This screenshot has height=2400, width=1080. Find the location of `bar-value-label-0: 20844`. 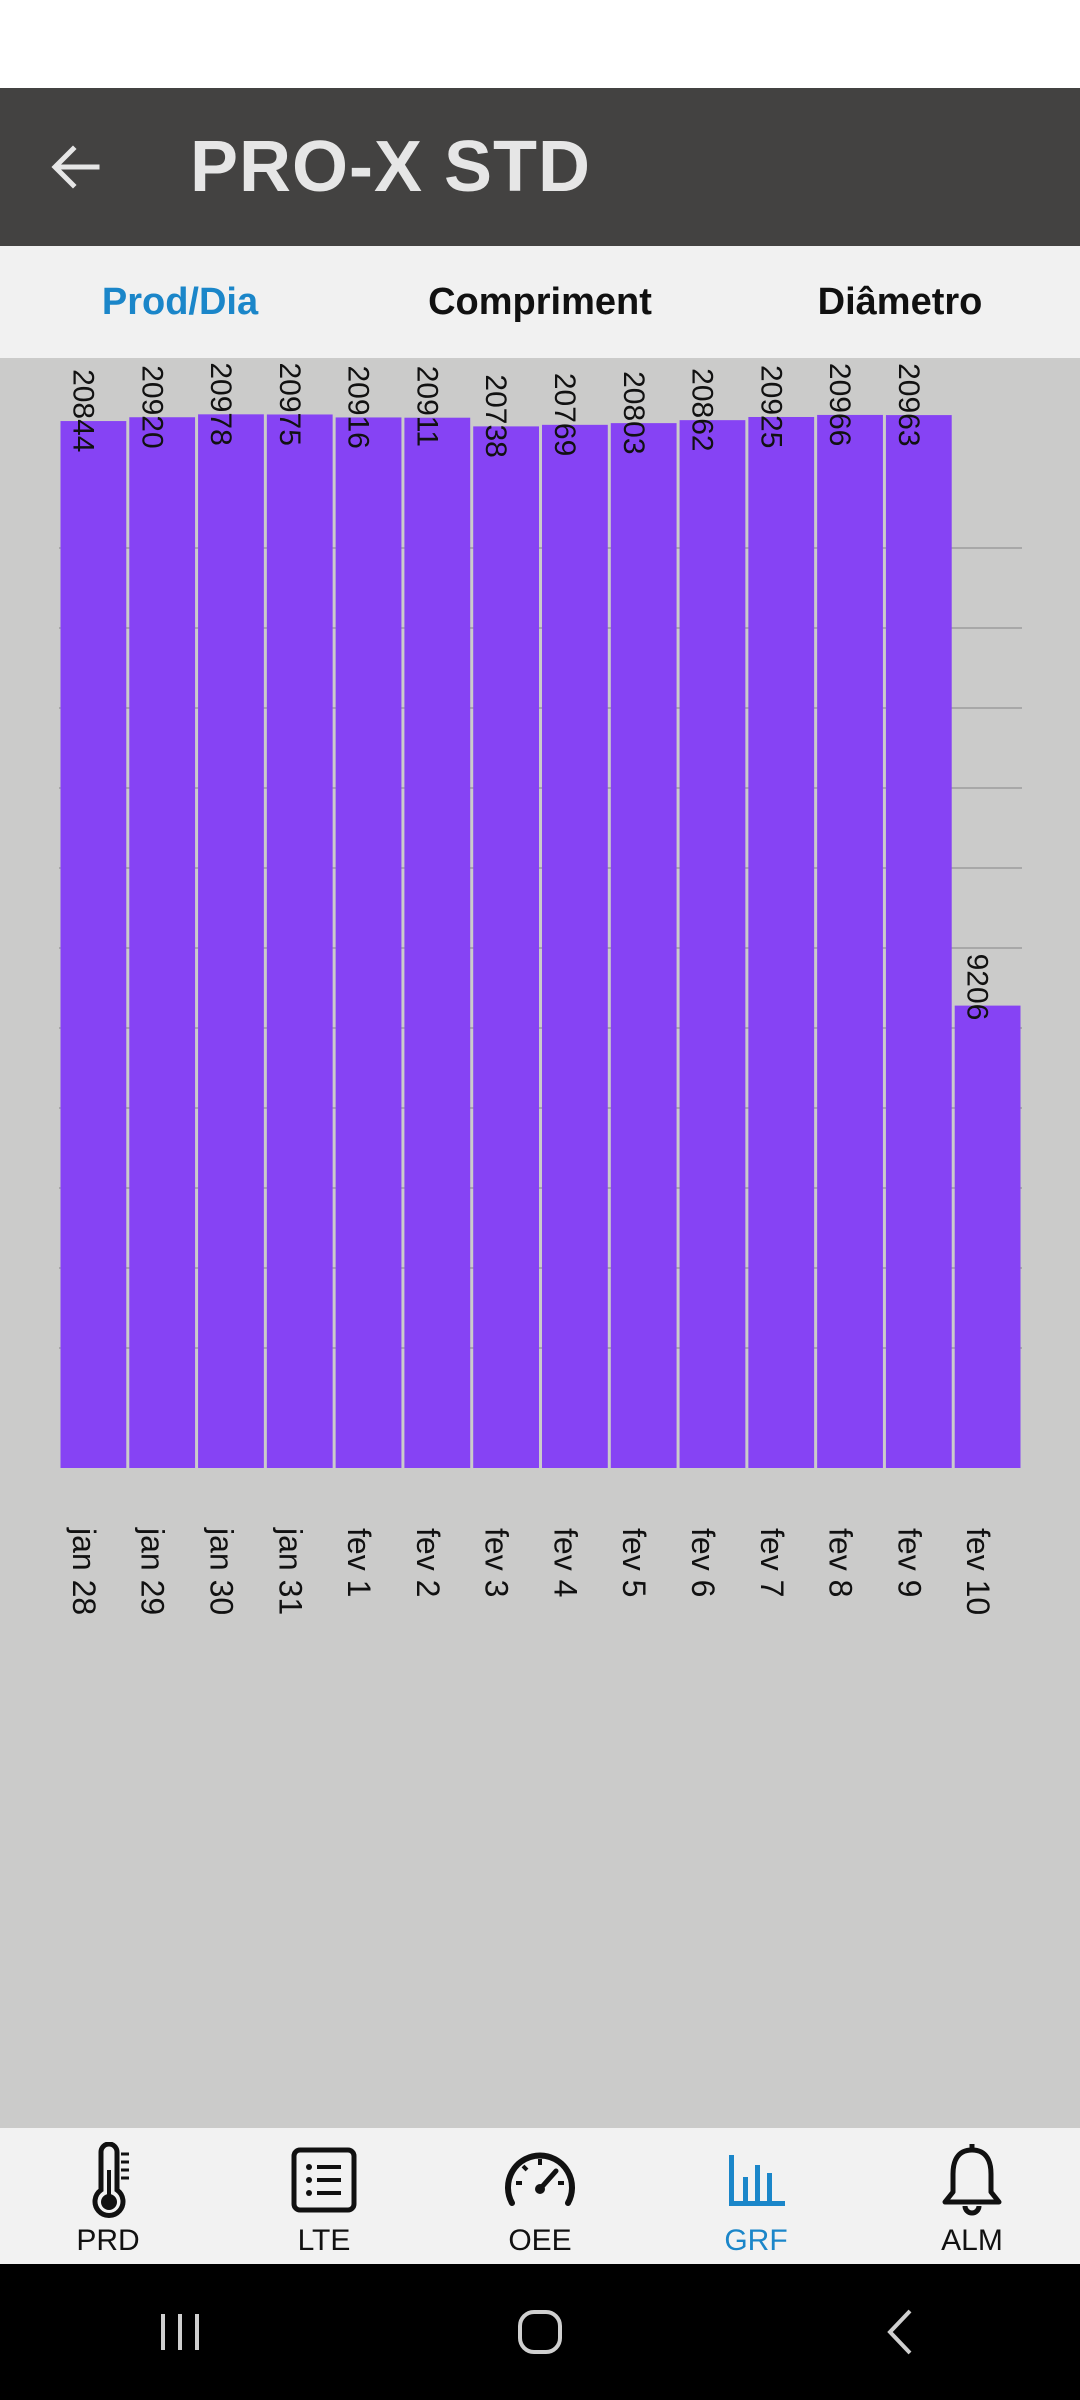

bar-value-label-0: 20844 is located at coordinates (82, 410).